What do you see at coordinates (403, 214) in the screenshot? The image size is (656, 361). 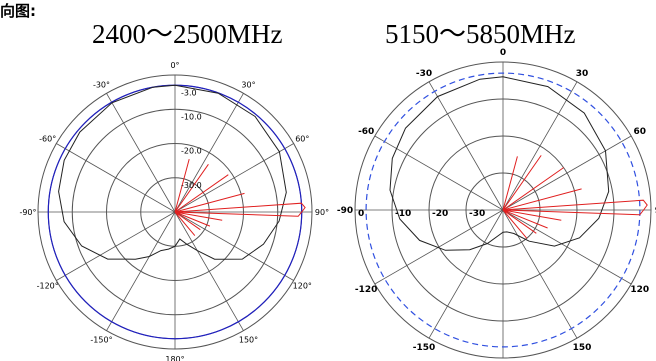 I see `ring-tick-label: -10` at bounding box center [403, 214].